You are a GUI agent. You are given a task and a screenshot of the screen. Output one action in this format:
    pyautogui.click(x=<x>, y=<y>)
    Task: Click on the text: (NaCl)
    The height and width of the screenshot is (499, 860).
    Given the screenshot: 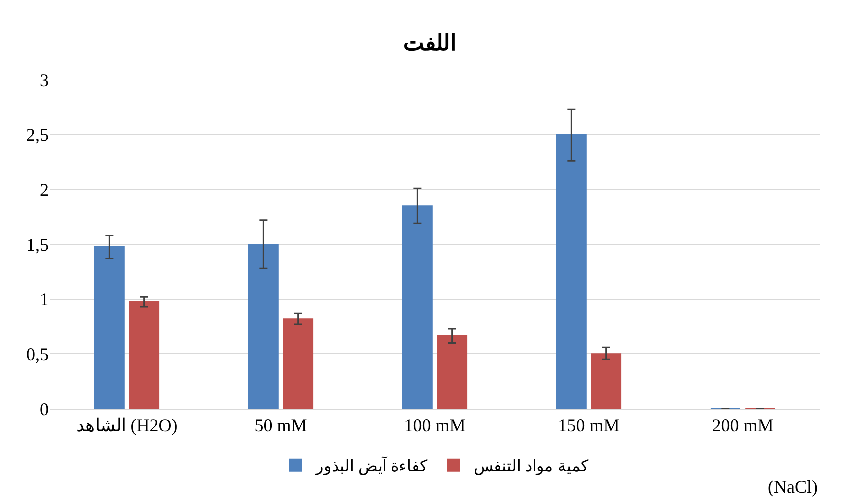 What is the action you would take?
    pyautogui.click(x=793, y=487)
    